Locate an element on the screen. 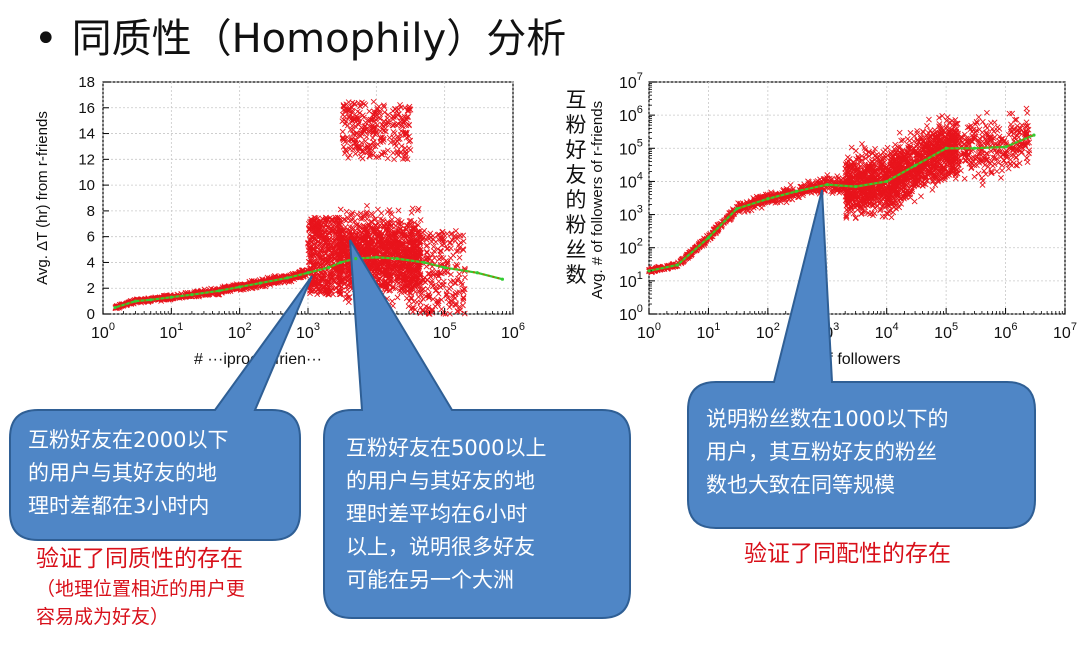  left-x-tick-label: 10⁶ is located at coordinates (513, 331).